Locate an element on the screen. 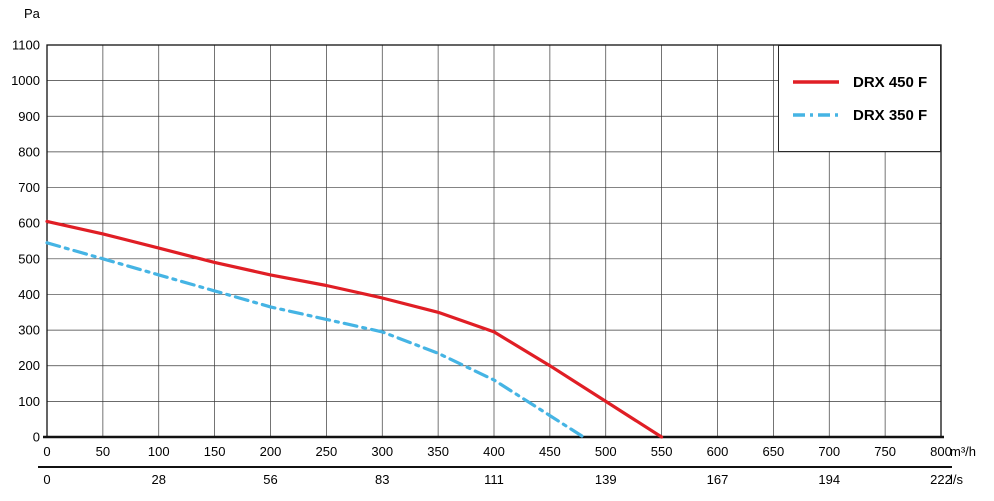 The image size is (994, 501). y-axis-tick-label: 1100 is located at coordinates (26, 45).